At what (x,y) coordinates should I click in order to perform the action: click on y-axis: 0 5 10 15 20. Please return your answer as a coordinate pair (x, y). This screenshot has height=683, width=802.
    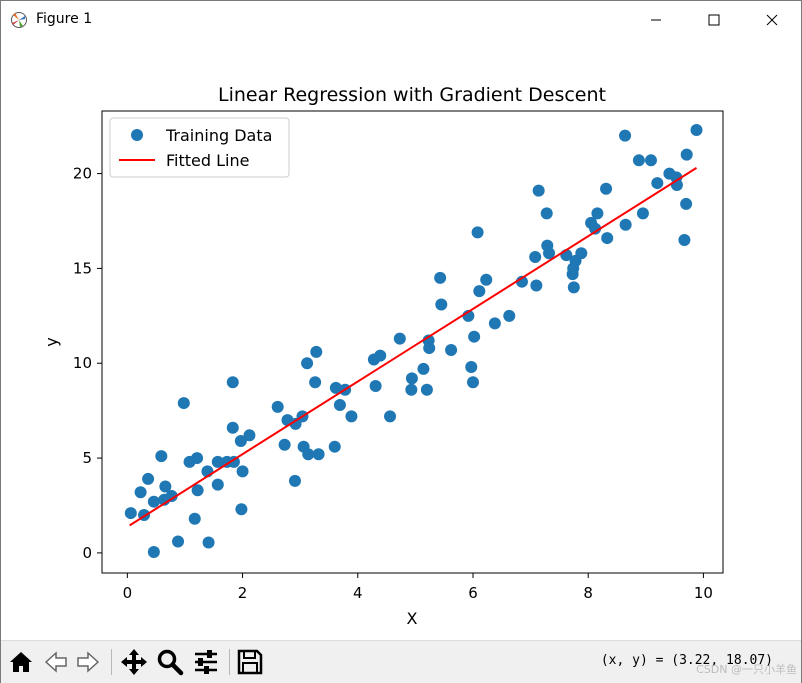
    Looking at the image, I should click on (87, 363).